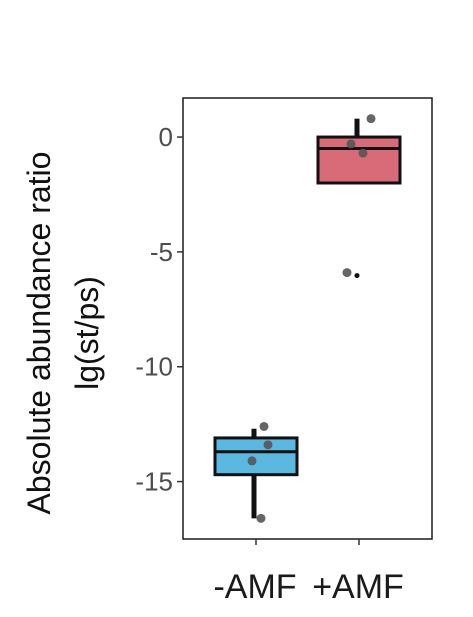 Image resolution: width=473 pixels, height=617 pixels. Describe the element at coordinates (254, 587) in the screenshot. I see `x-category-label: -AMF` at that location.